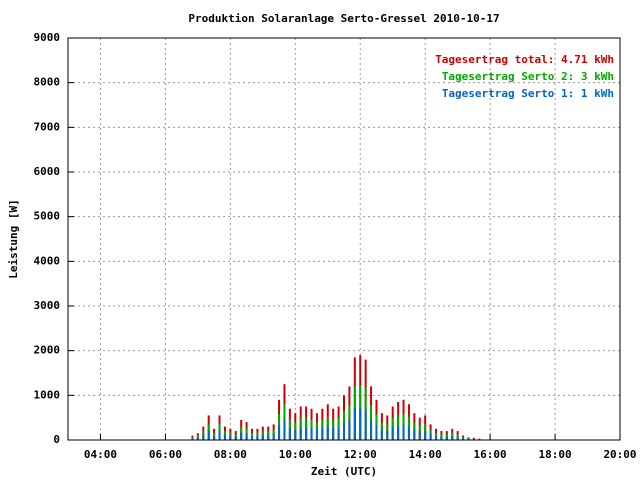  Describe the element at coordinates (47, 171) in the screenshot. I see `y-tick-label: 6000` at that location.